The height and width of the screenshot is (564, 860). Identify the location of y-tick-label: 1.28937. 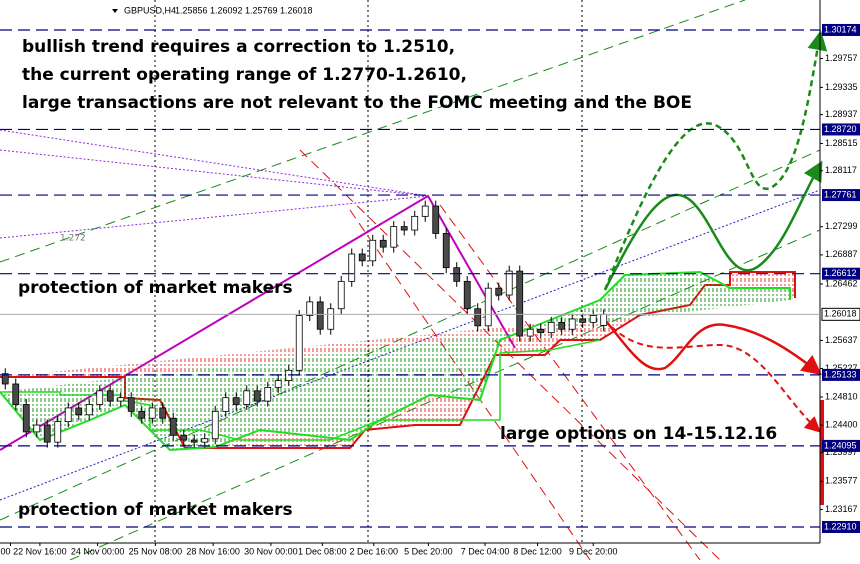
(841, 114).